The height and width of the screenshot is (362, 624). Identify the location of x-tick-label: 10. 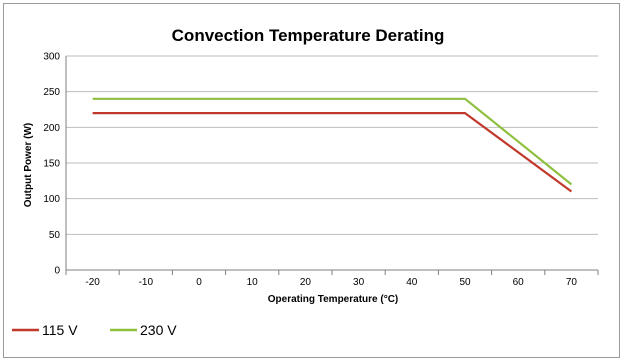
(253, 282).